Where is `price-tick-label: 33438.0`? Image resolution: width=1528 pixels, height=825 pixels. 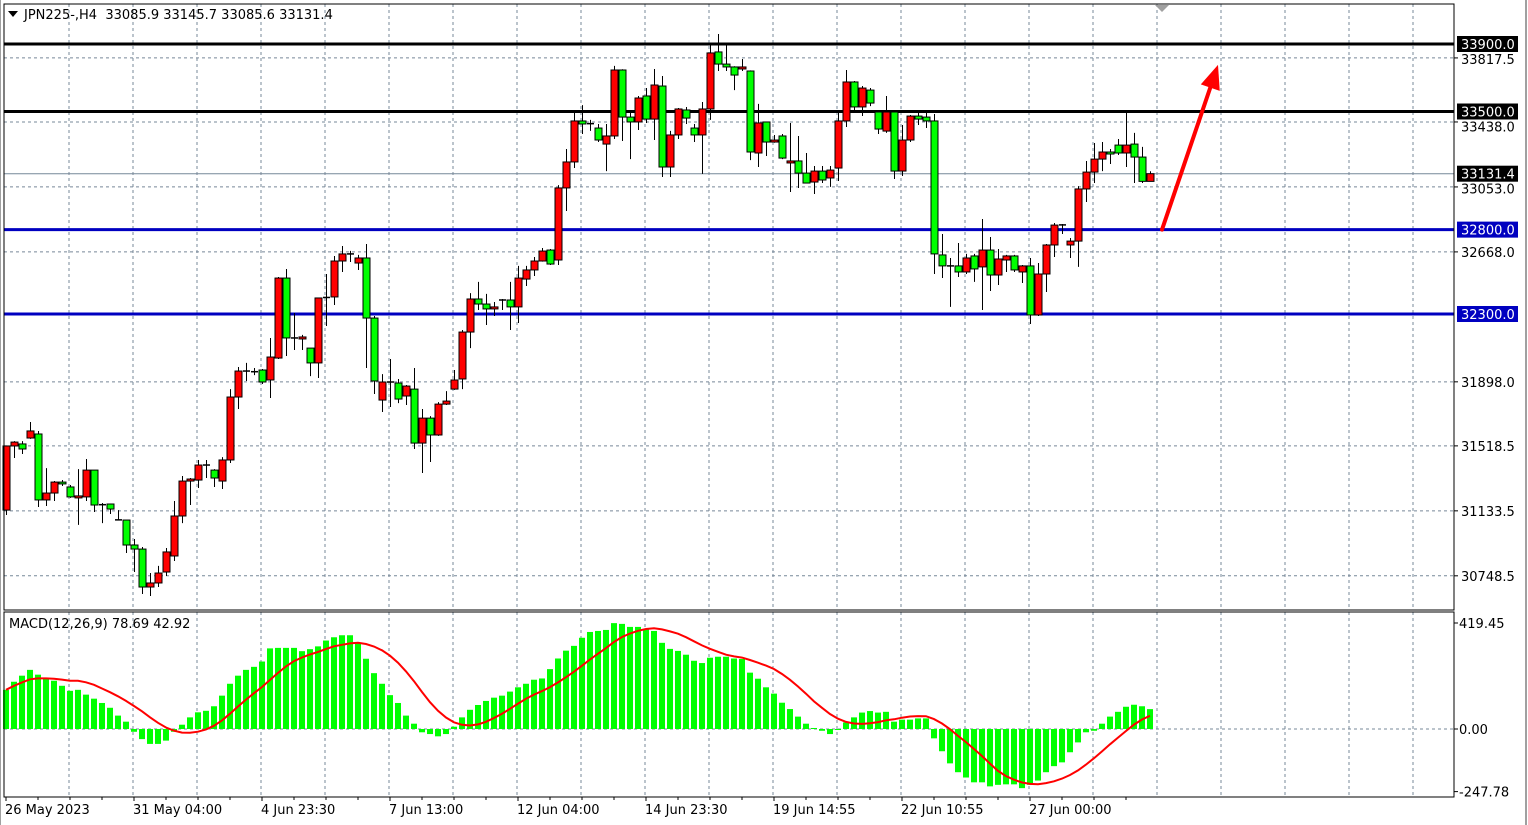
price-tick-label: 33438.0 is located at coordinates (1488, 127).